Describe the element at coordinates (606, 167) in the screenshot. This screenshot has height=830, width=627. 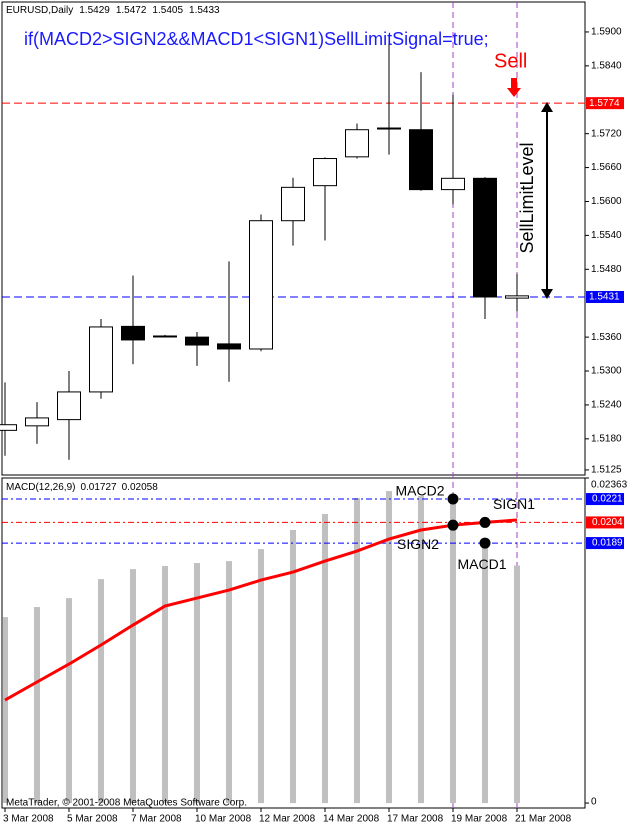
I see `y-tick-label: 1.5660` at that location.